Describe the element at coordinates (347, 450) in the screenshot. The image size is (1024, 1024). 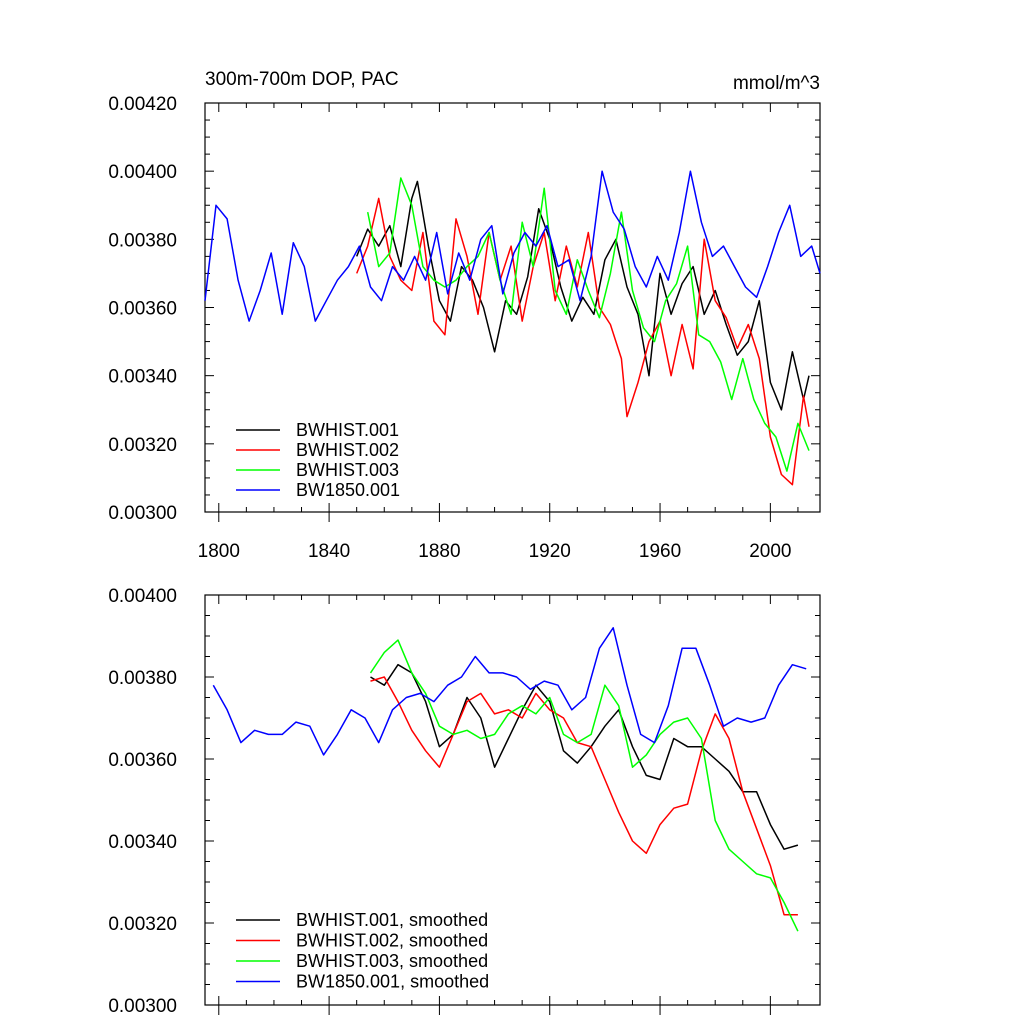
I see `legend-label: BWHIST.002` at that location.